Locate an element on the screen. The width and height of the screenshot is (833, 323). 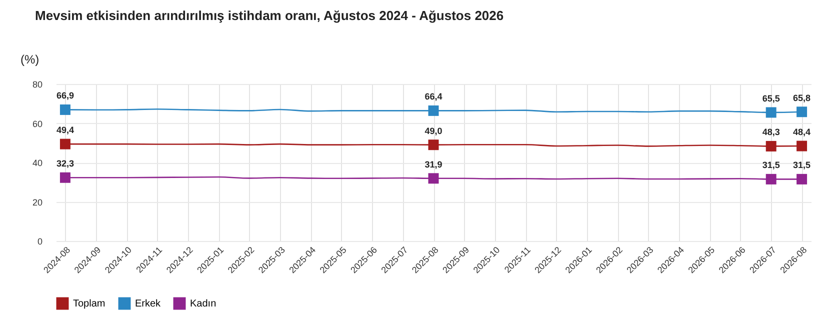
data-label: 49,0 is located at coordinates (433, 131).